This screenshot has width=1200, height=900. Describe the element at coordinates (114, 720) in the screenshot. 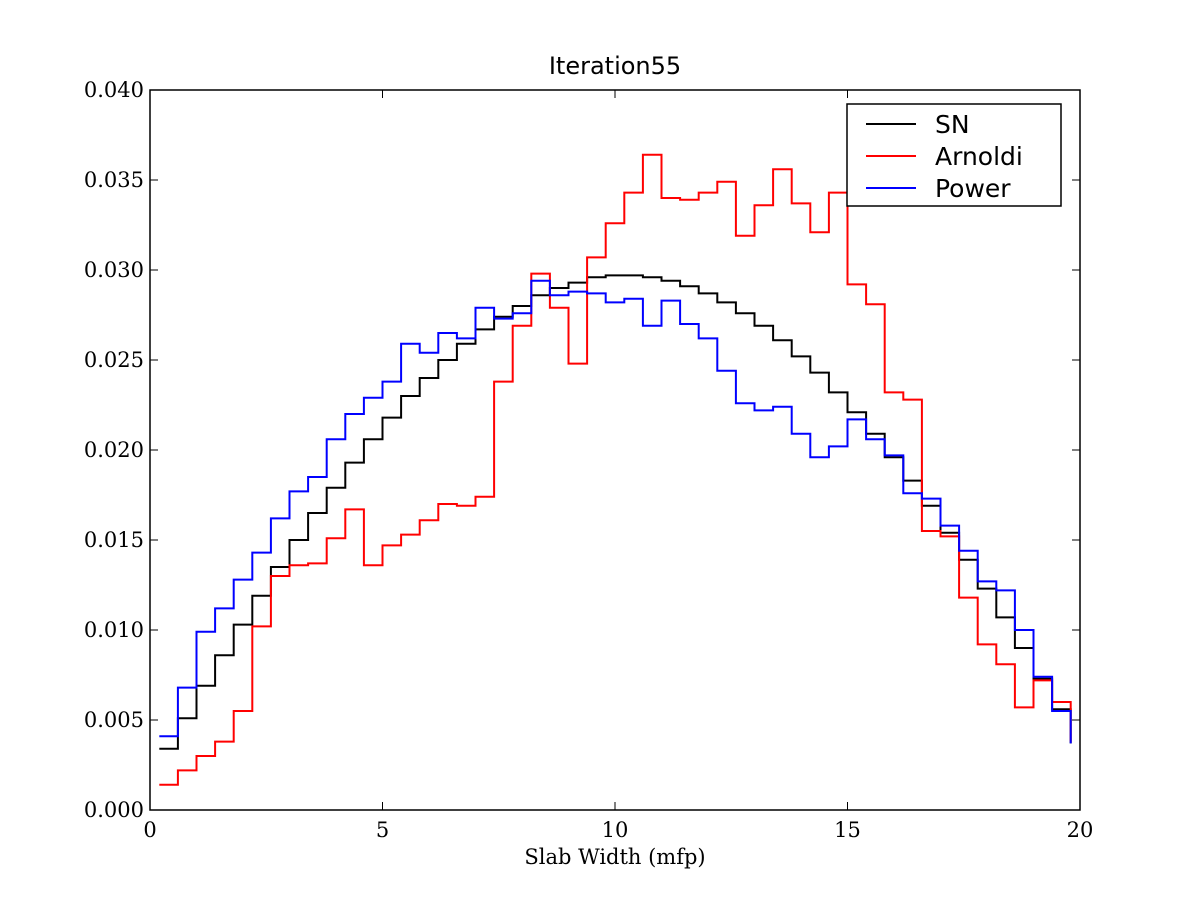

I see `y-tick-label: 0.005` at that location.